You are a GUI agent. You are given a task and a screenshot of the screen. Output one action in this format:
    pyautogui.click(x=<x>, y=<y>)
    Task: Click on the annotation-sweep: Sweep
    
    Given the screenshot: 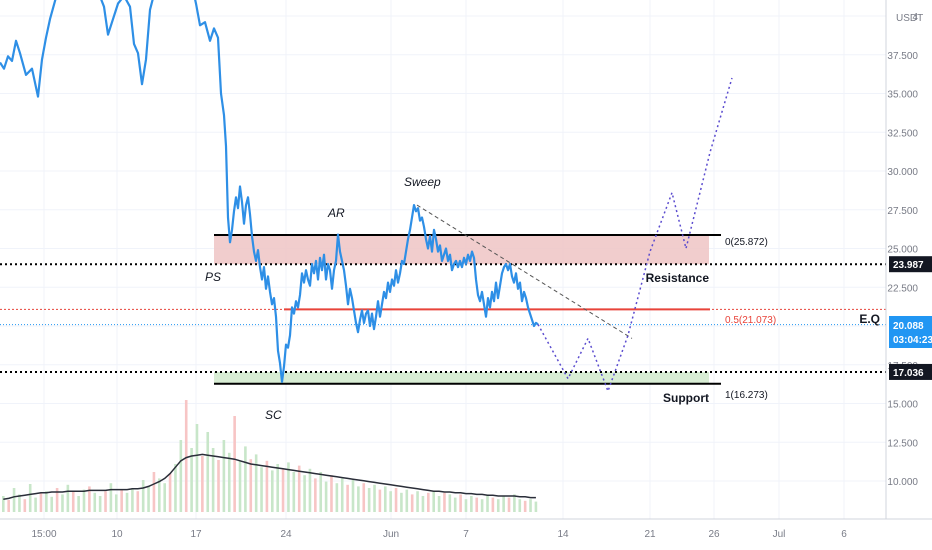 What is the action you would take?
    pyautogui.click(x=422, y=182)
    